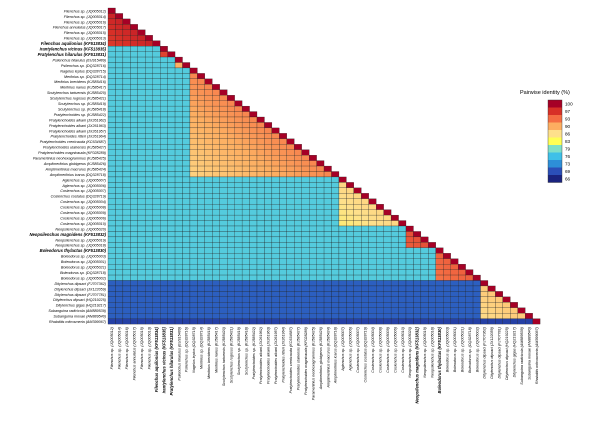 This screenshot has height=424, width=600. I want to click on column-label: Pratylenchoides ritteri (JX261964), so click(284, 354).